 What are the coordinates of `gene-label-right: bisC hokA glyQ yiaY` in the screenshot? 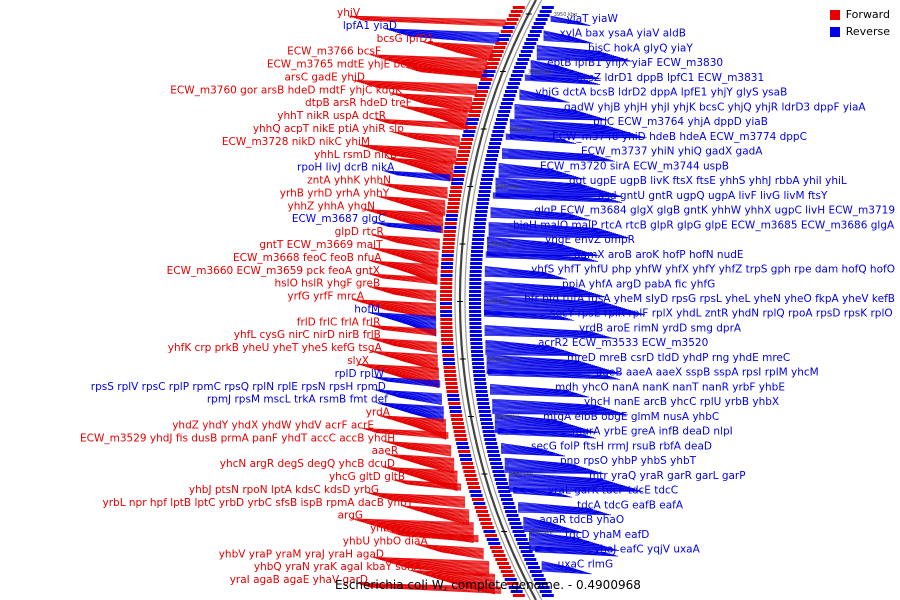 It's located at (640, 49).